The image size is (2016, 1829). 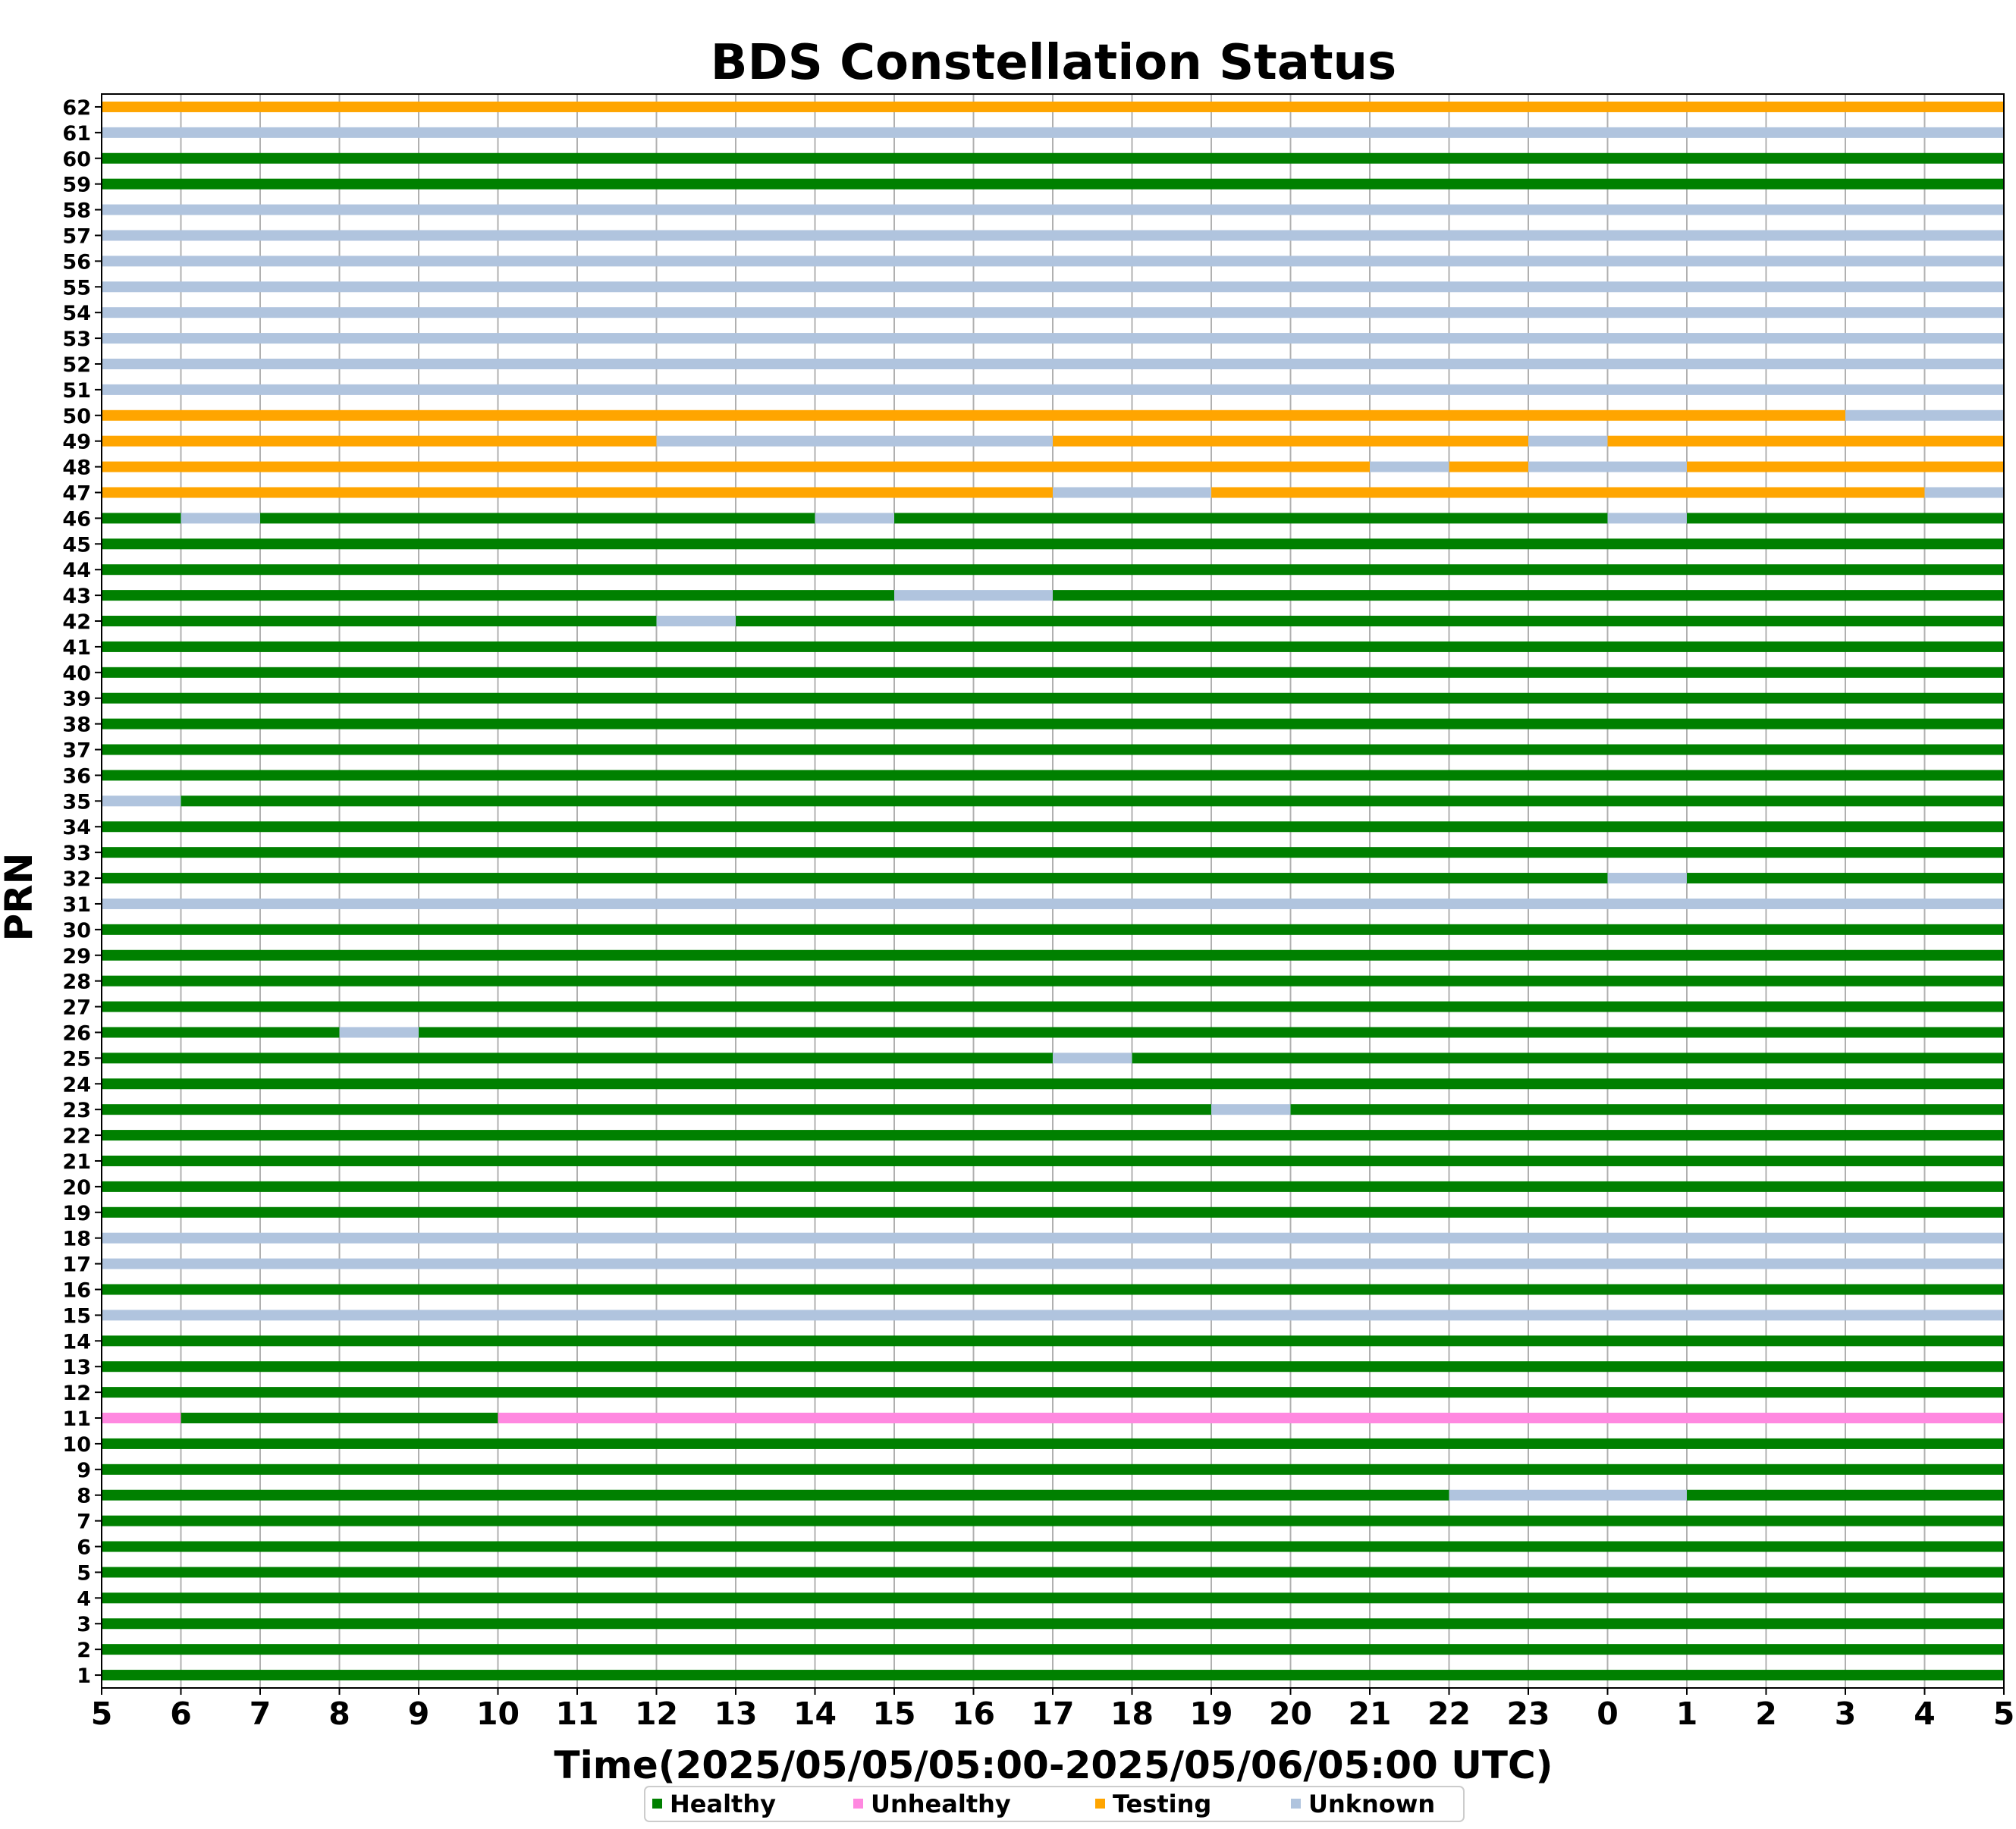 I want to click on y-tick-label: 43, so click(x=76, y=596).